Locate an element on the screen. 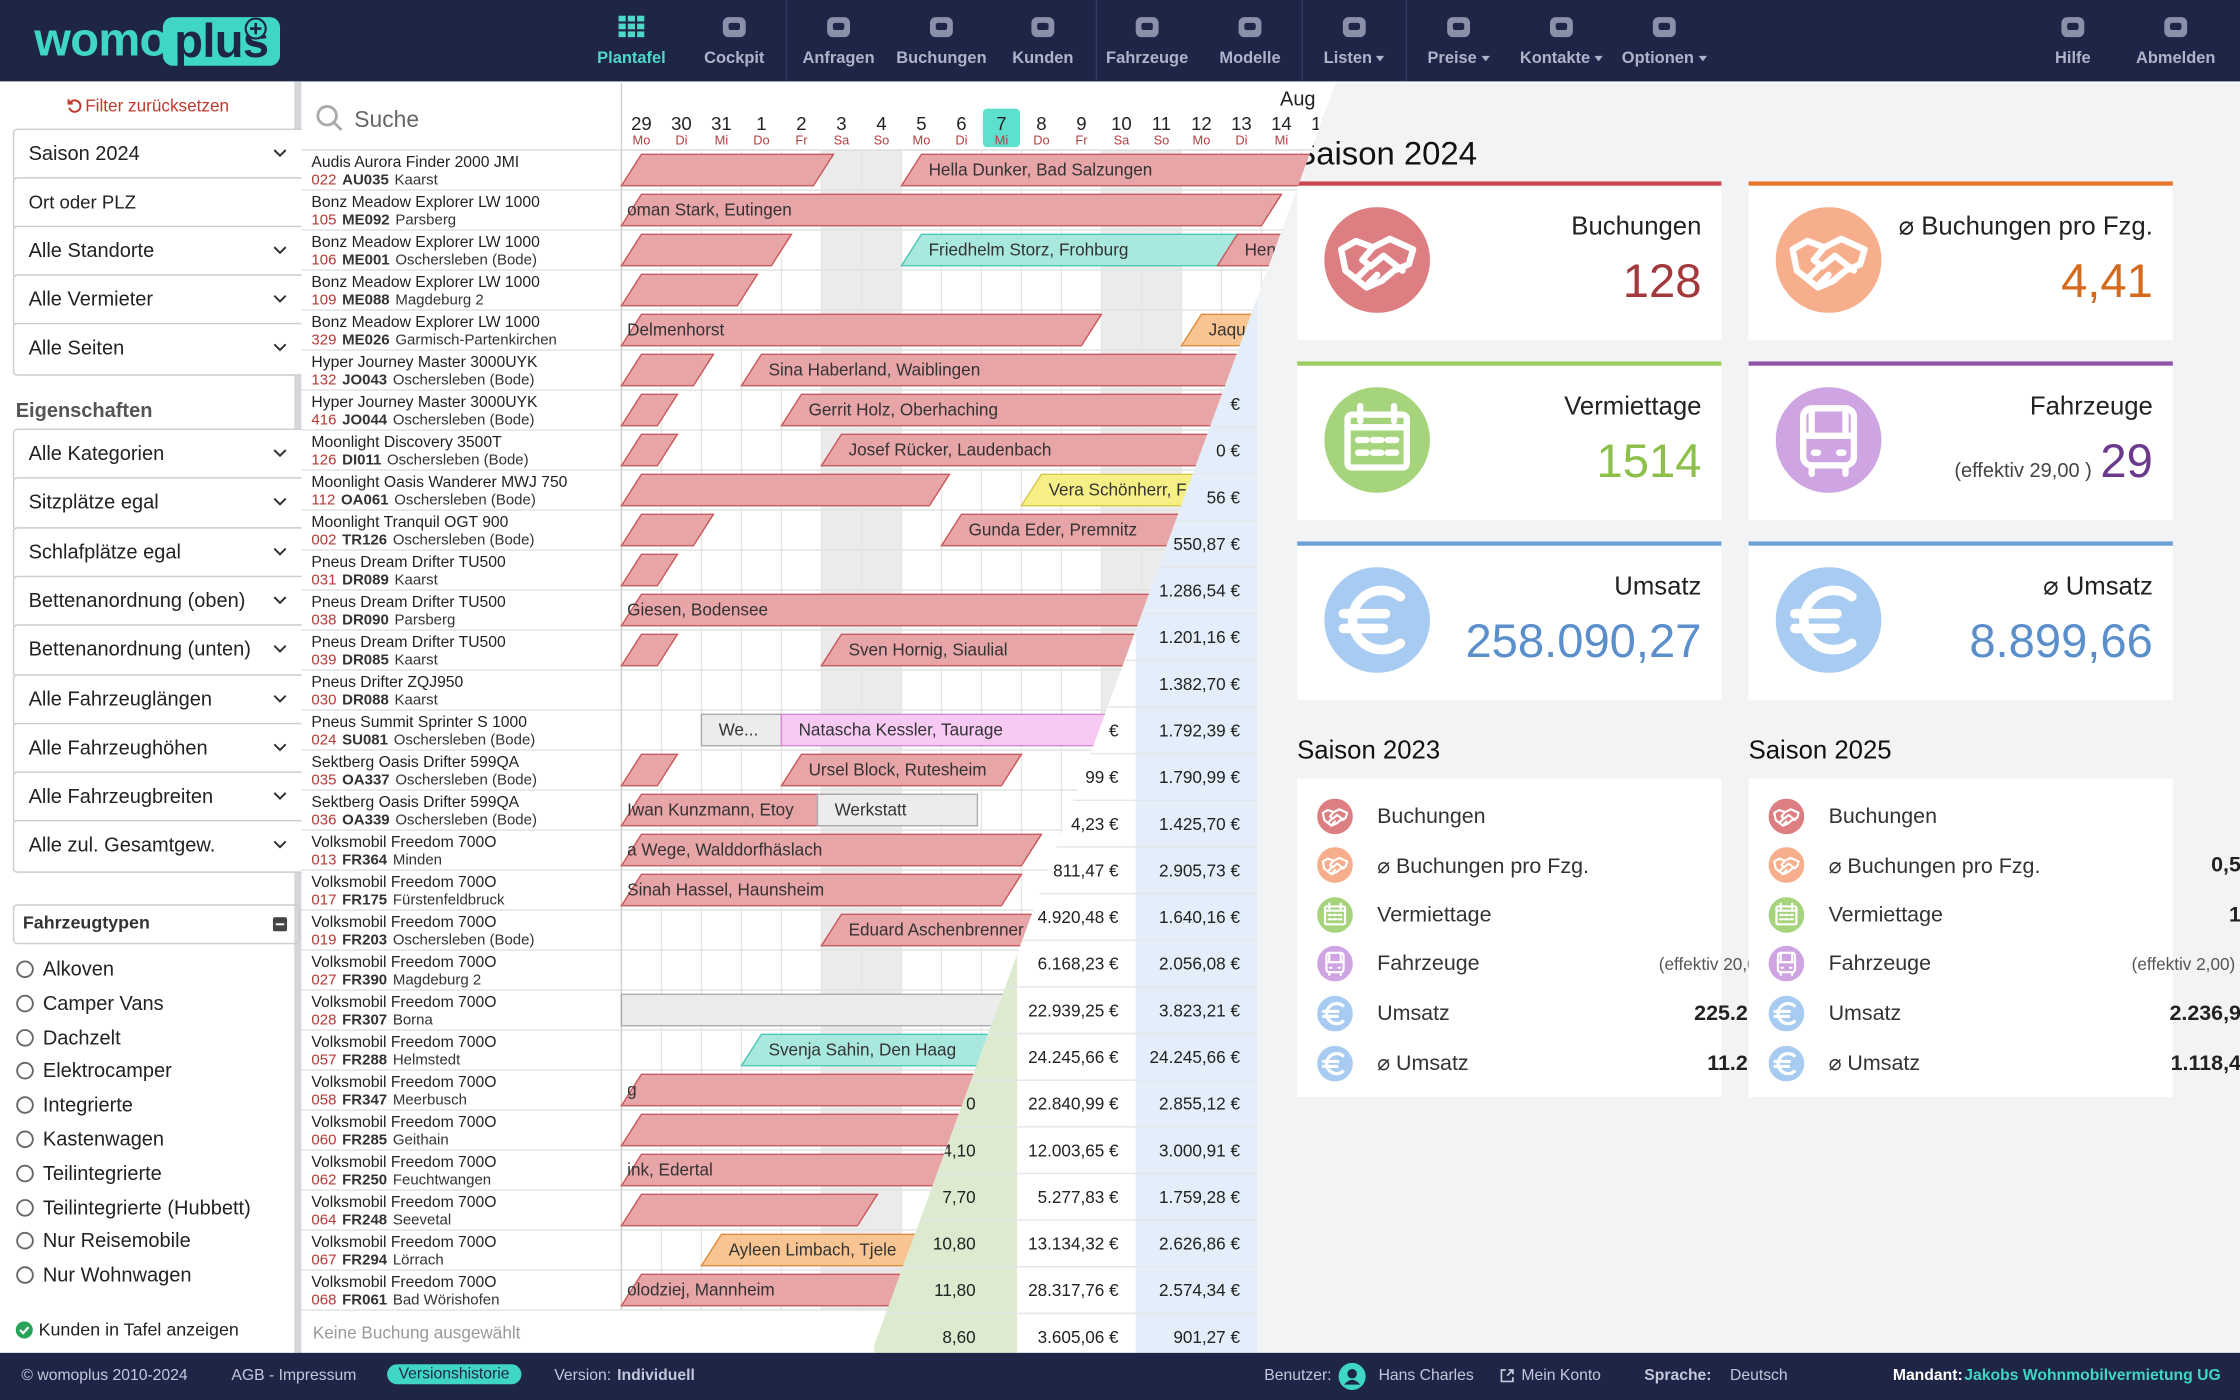  search-field: Suche is located at coordinates (386, 119).